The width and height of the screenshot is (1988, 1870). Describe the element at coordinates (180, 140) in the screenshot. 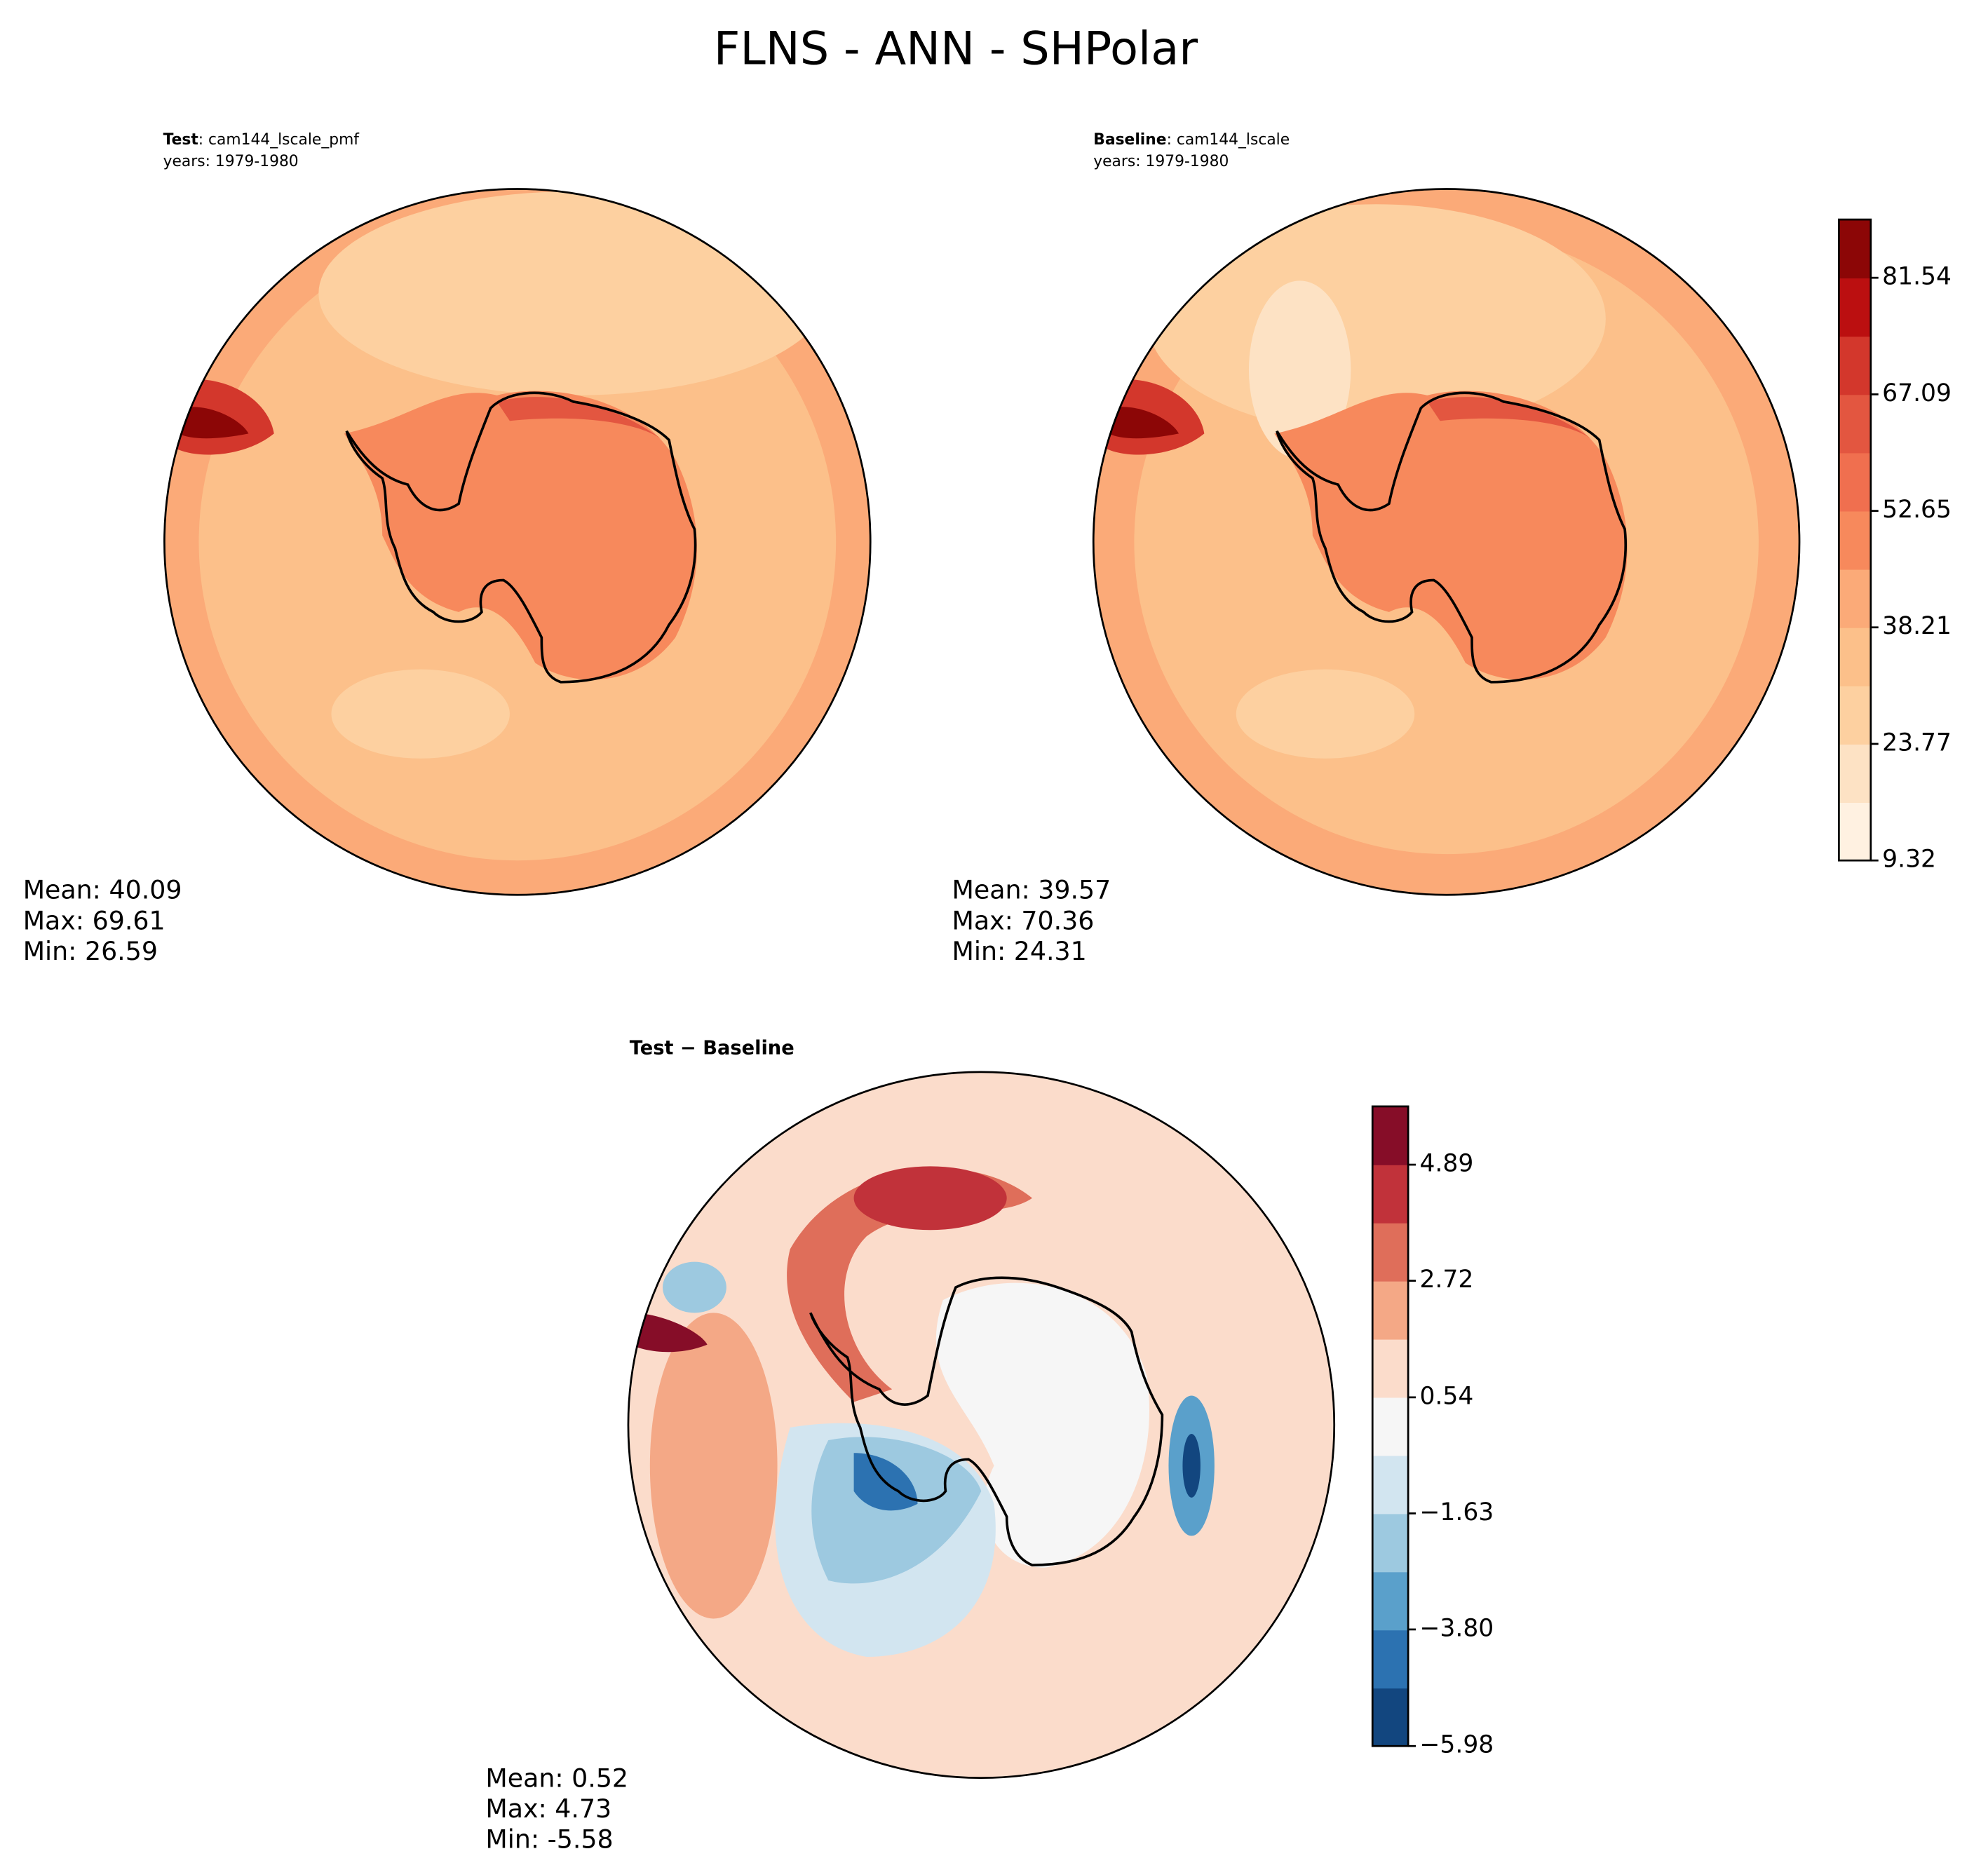

I see `panel-label: Test` at that location.